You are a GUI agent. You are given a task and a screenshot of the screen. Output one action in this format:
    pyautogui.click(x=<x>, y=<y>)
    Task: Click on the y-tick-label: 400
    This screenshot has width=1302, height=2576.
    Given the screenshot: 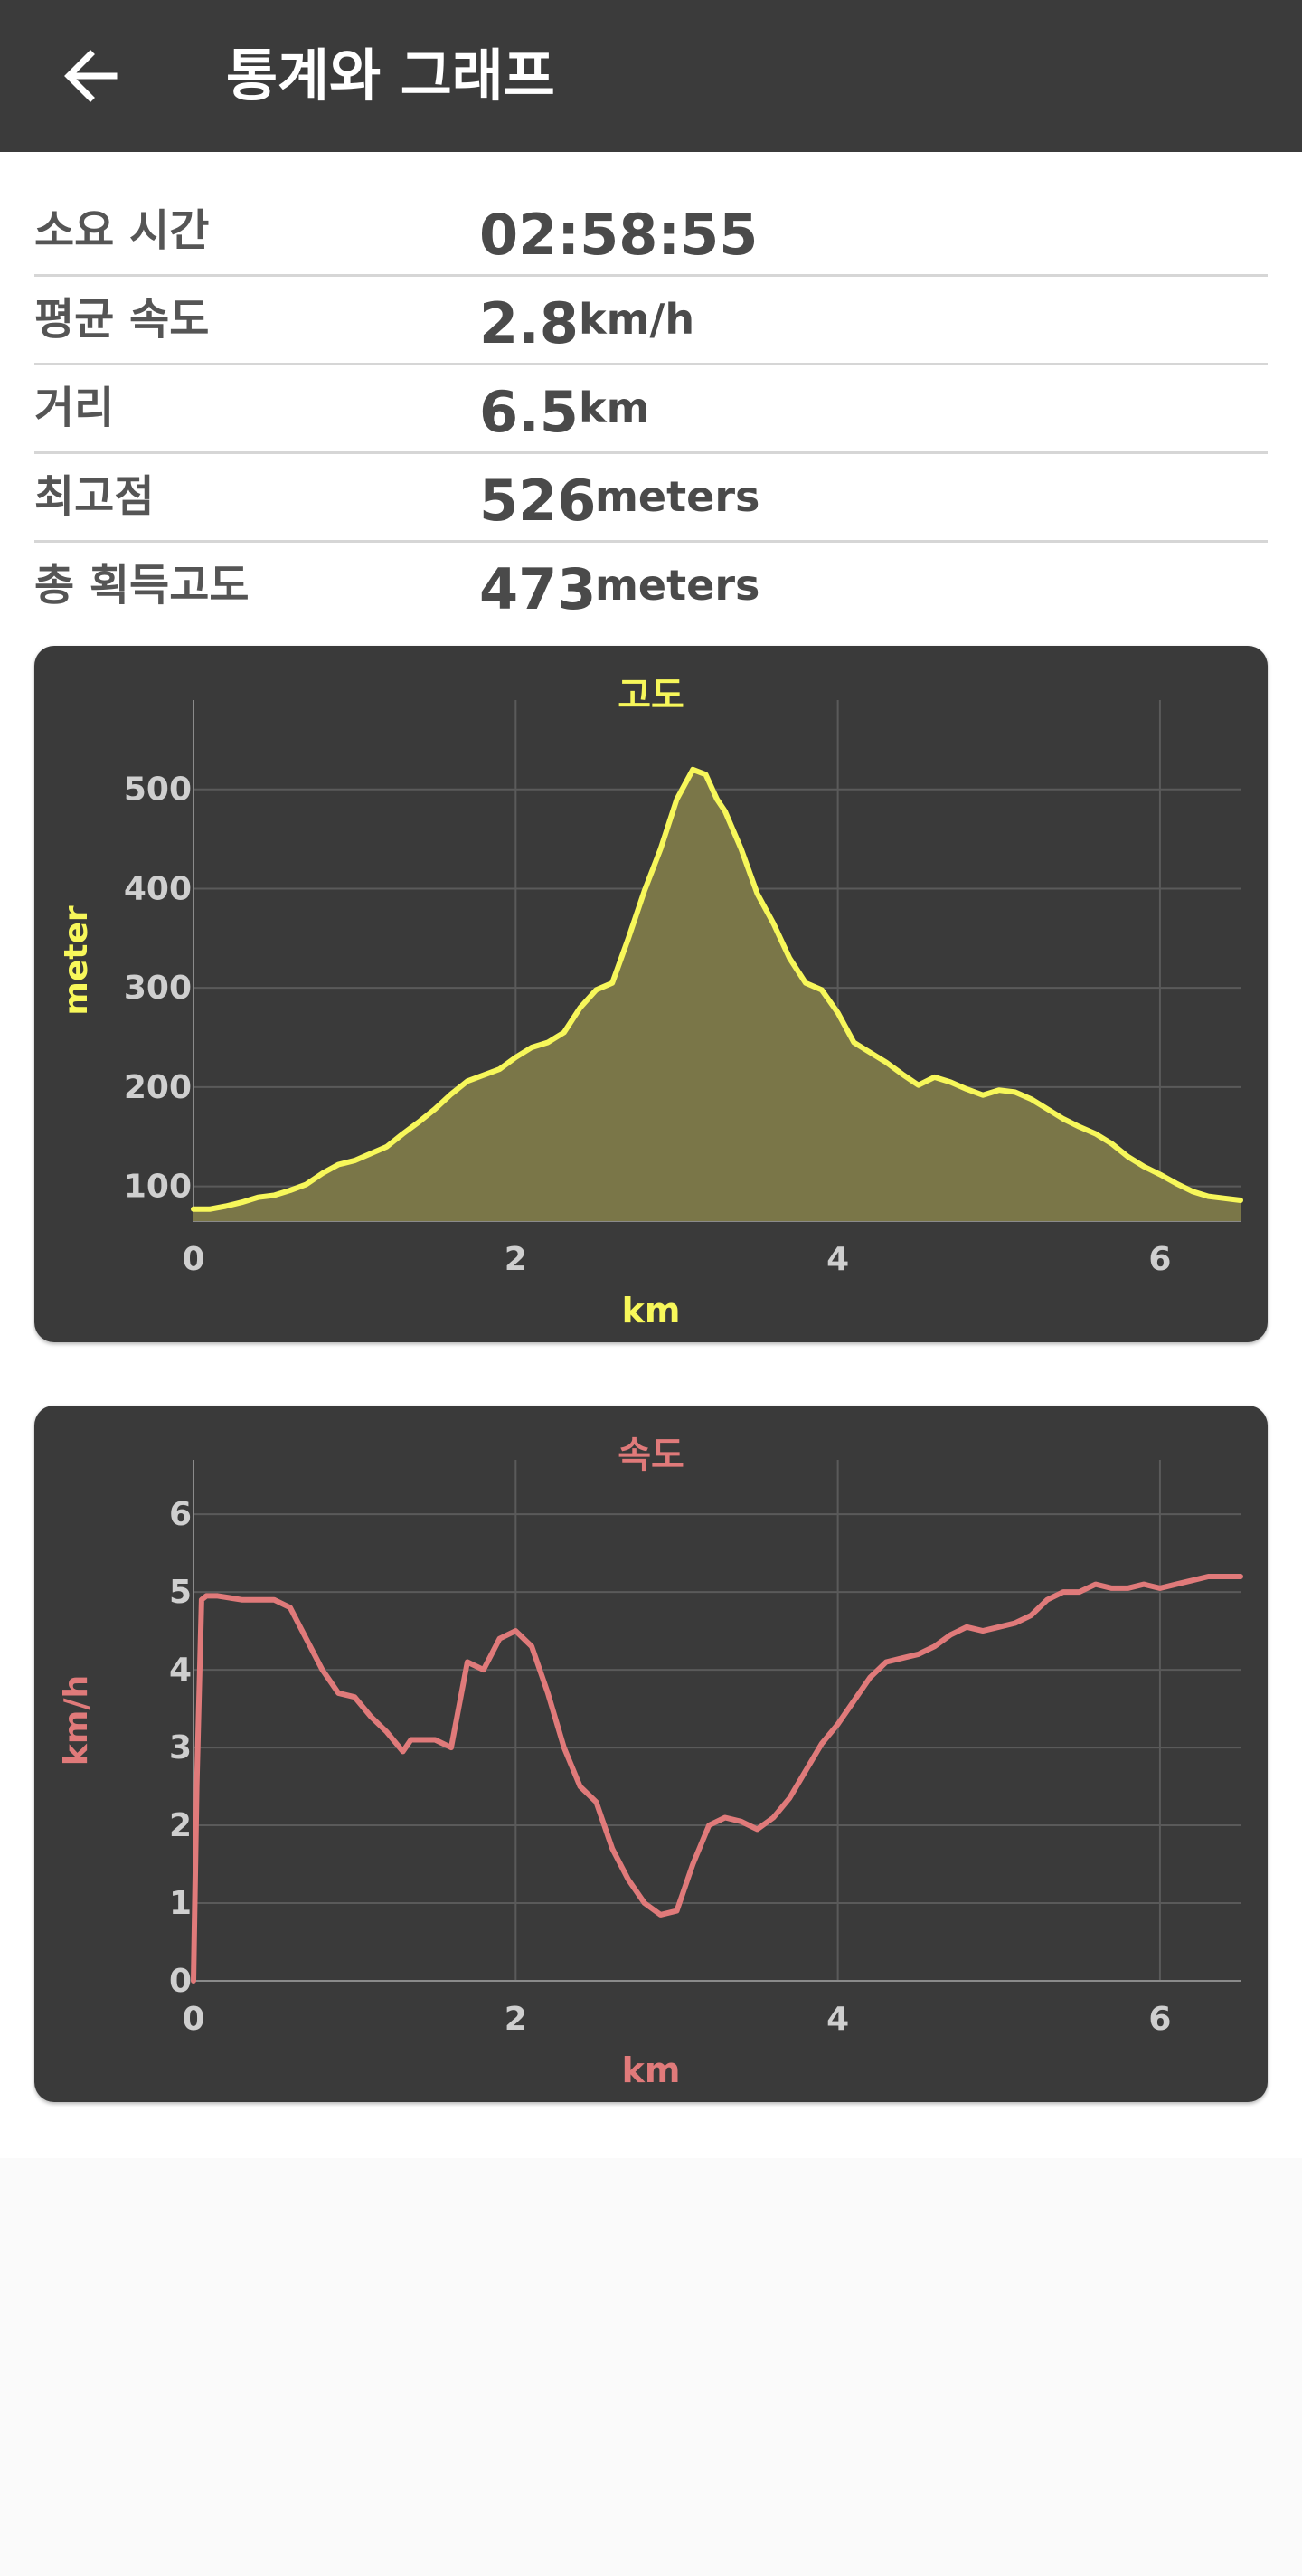 What is the action you would take?
    pyautogui.click(x=158, y=888)
    